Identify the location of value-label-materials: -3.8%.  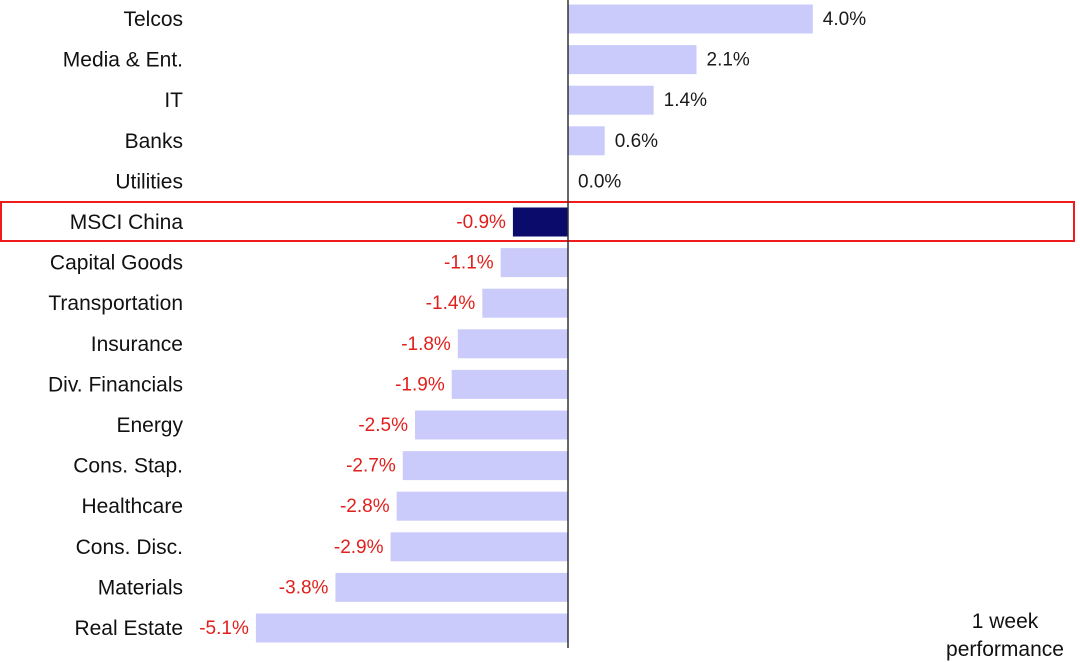
(304, 587).